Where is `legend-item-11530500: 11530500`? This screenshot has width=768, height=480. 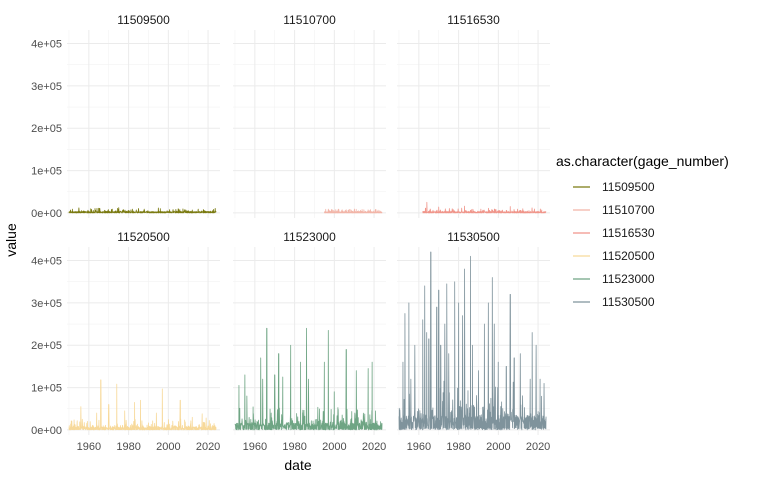 legend-item-11530500: 11530500 is located at coordinates (614, 302).